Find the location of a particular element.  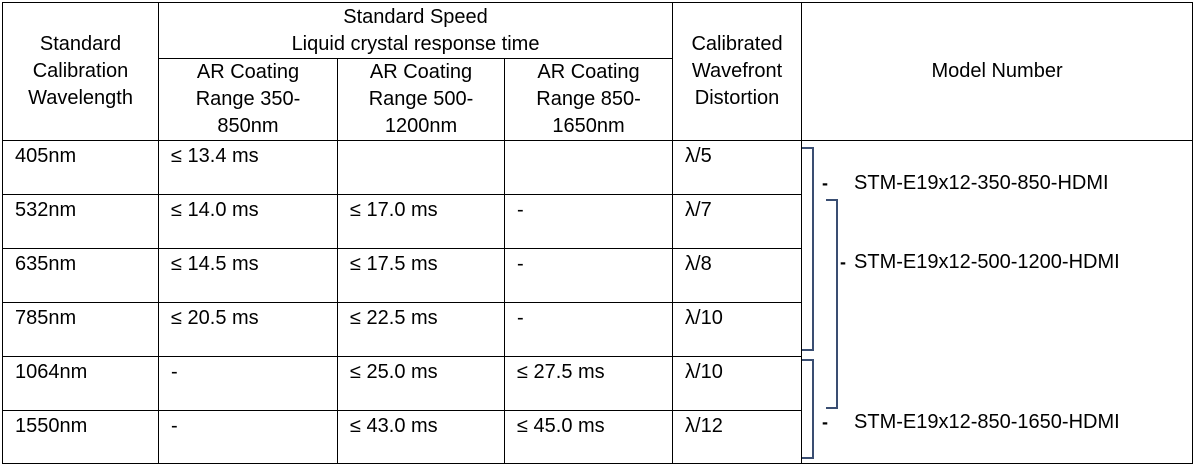

cell-ar-350: ≤ 14.0 ms is located at coordinates (248, 221).